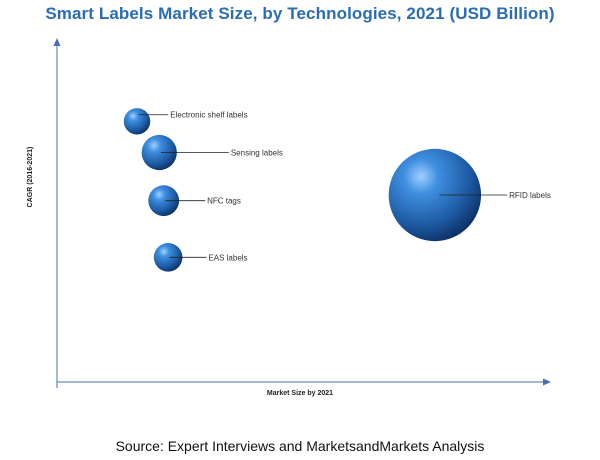  I want to click on x-axis-label: Market Size by 2021, so click(300, 393).